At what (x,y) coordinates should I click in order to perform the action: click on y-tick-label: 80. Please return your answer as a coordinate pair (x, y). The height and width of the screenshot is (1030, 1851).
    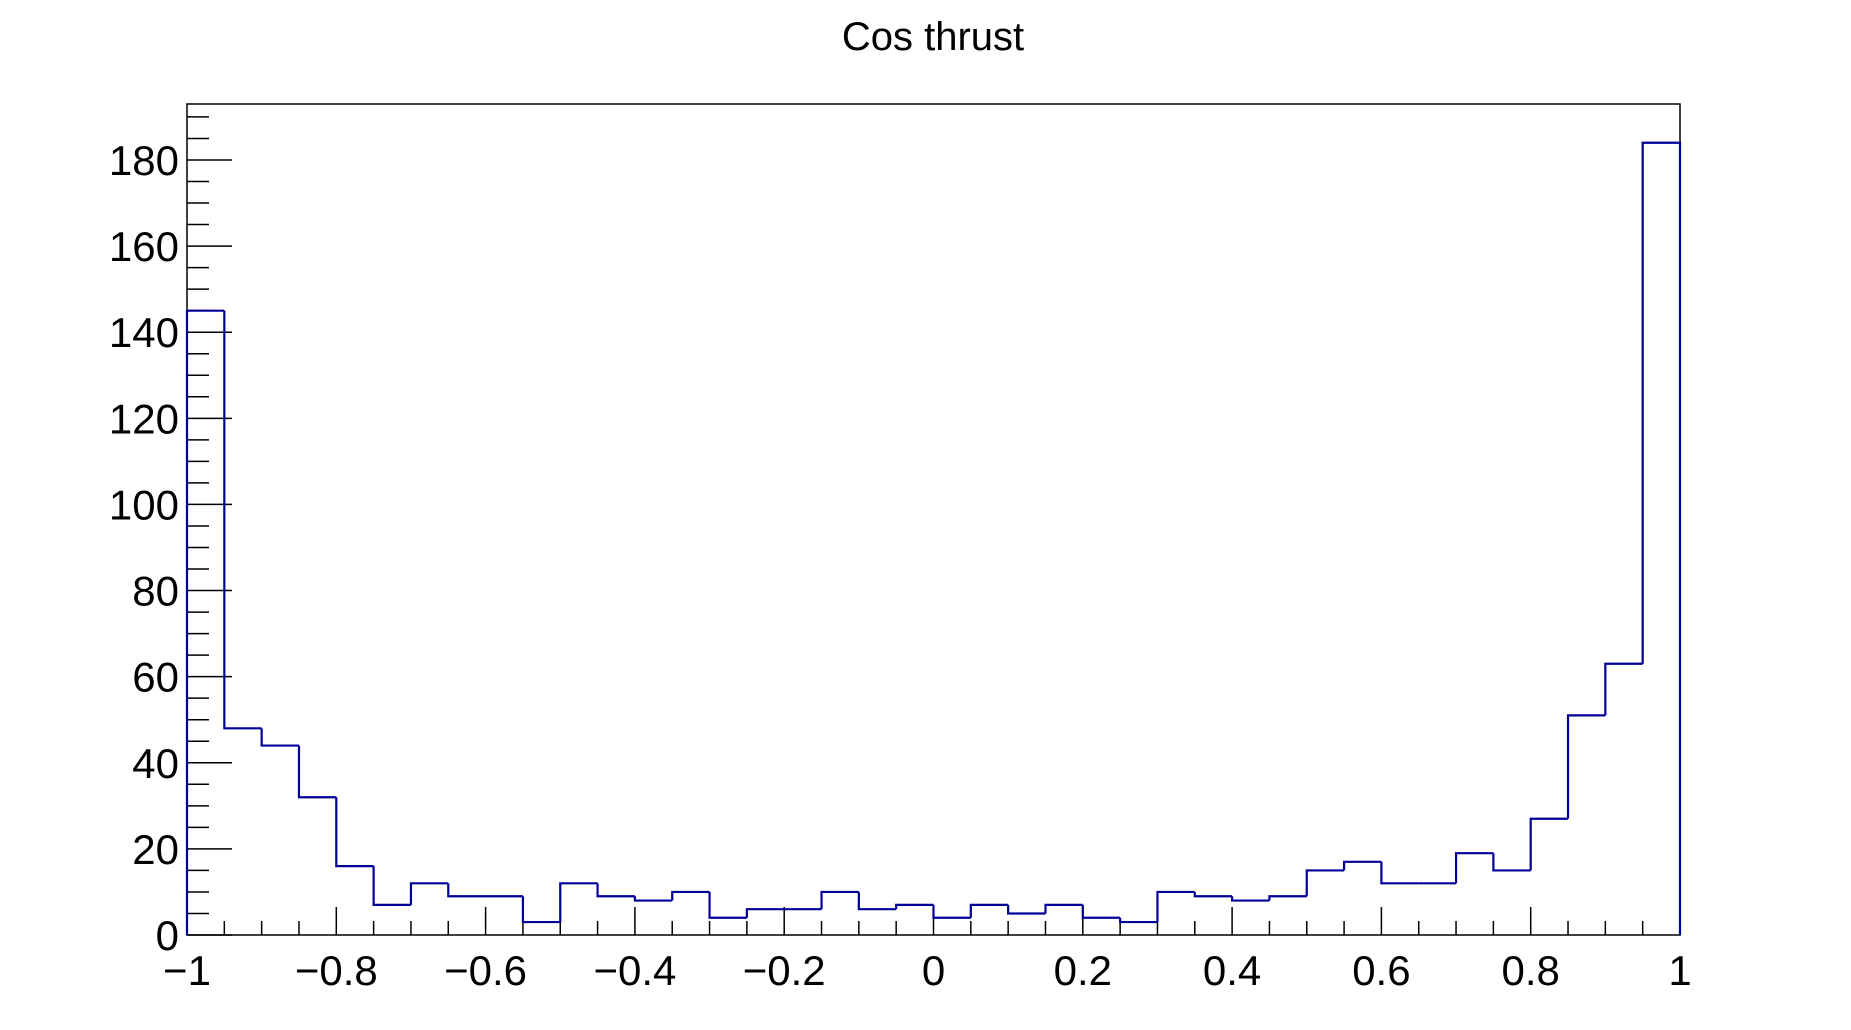
    Looking at the image, I should click on (155, 591).